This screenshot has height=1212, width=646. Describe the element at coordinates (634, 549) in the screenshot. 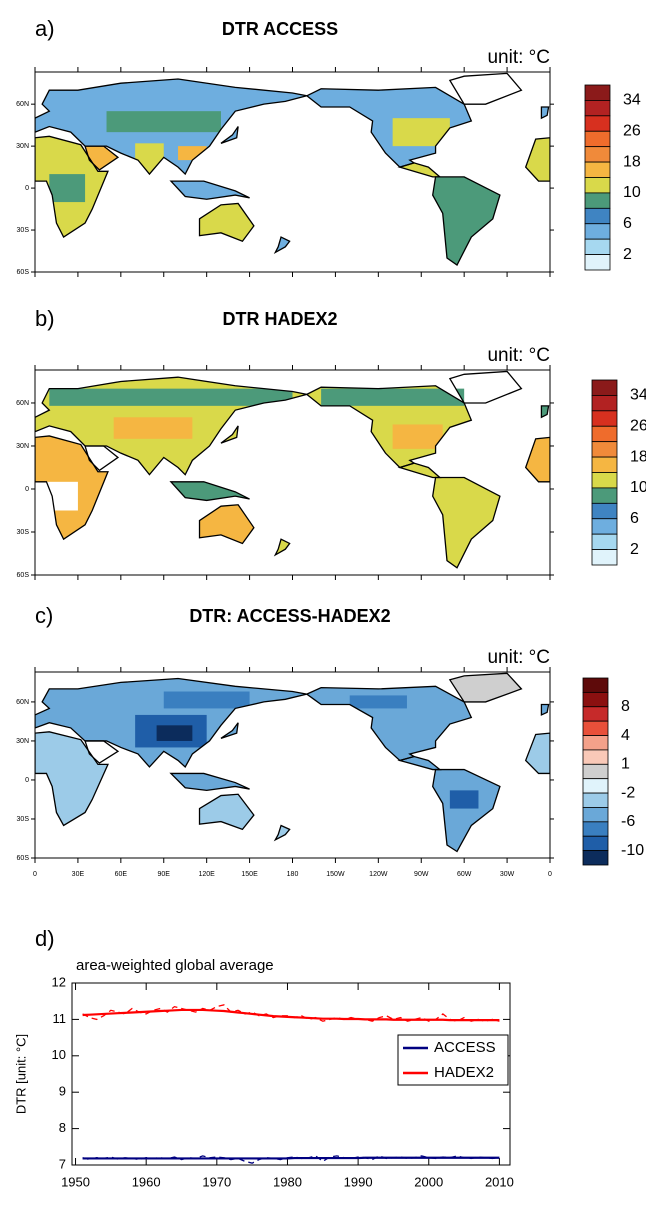

I see `colorbar-label: 2` at that location.